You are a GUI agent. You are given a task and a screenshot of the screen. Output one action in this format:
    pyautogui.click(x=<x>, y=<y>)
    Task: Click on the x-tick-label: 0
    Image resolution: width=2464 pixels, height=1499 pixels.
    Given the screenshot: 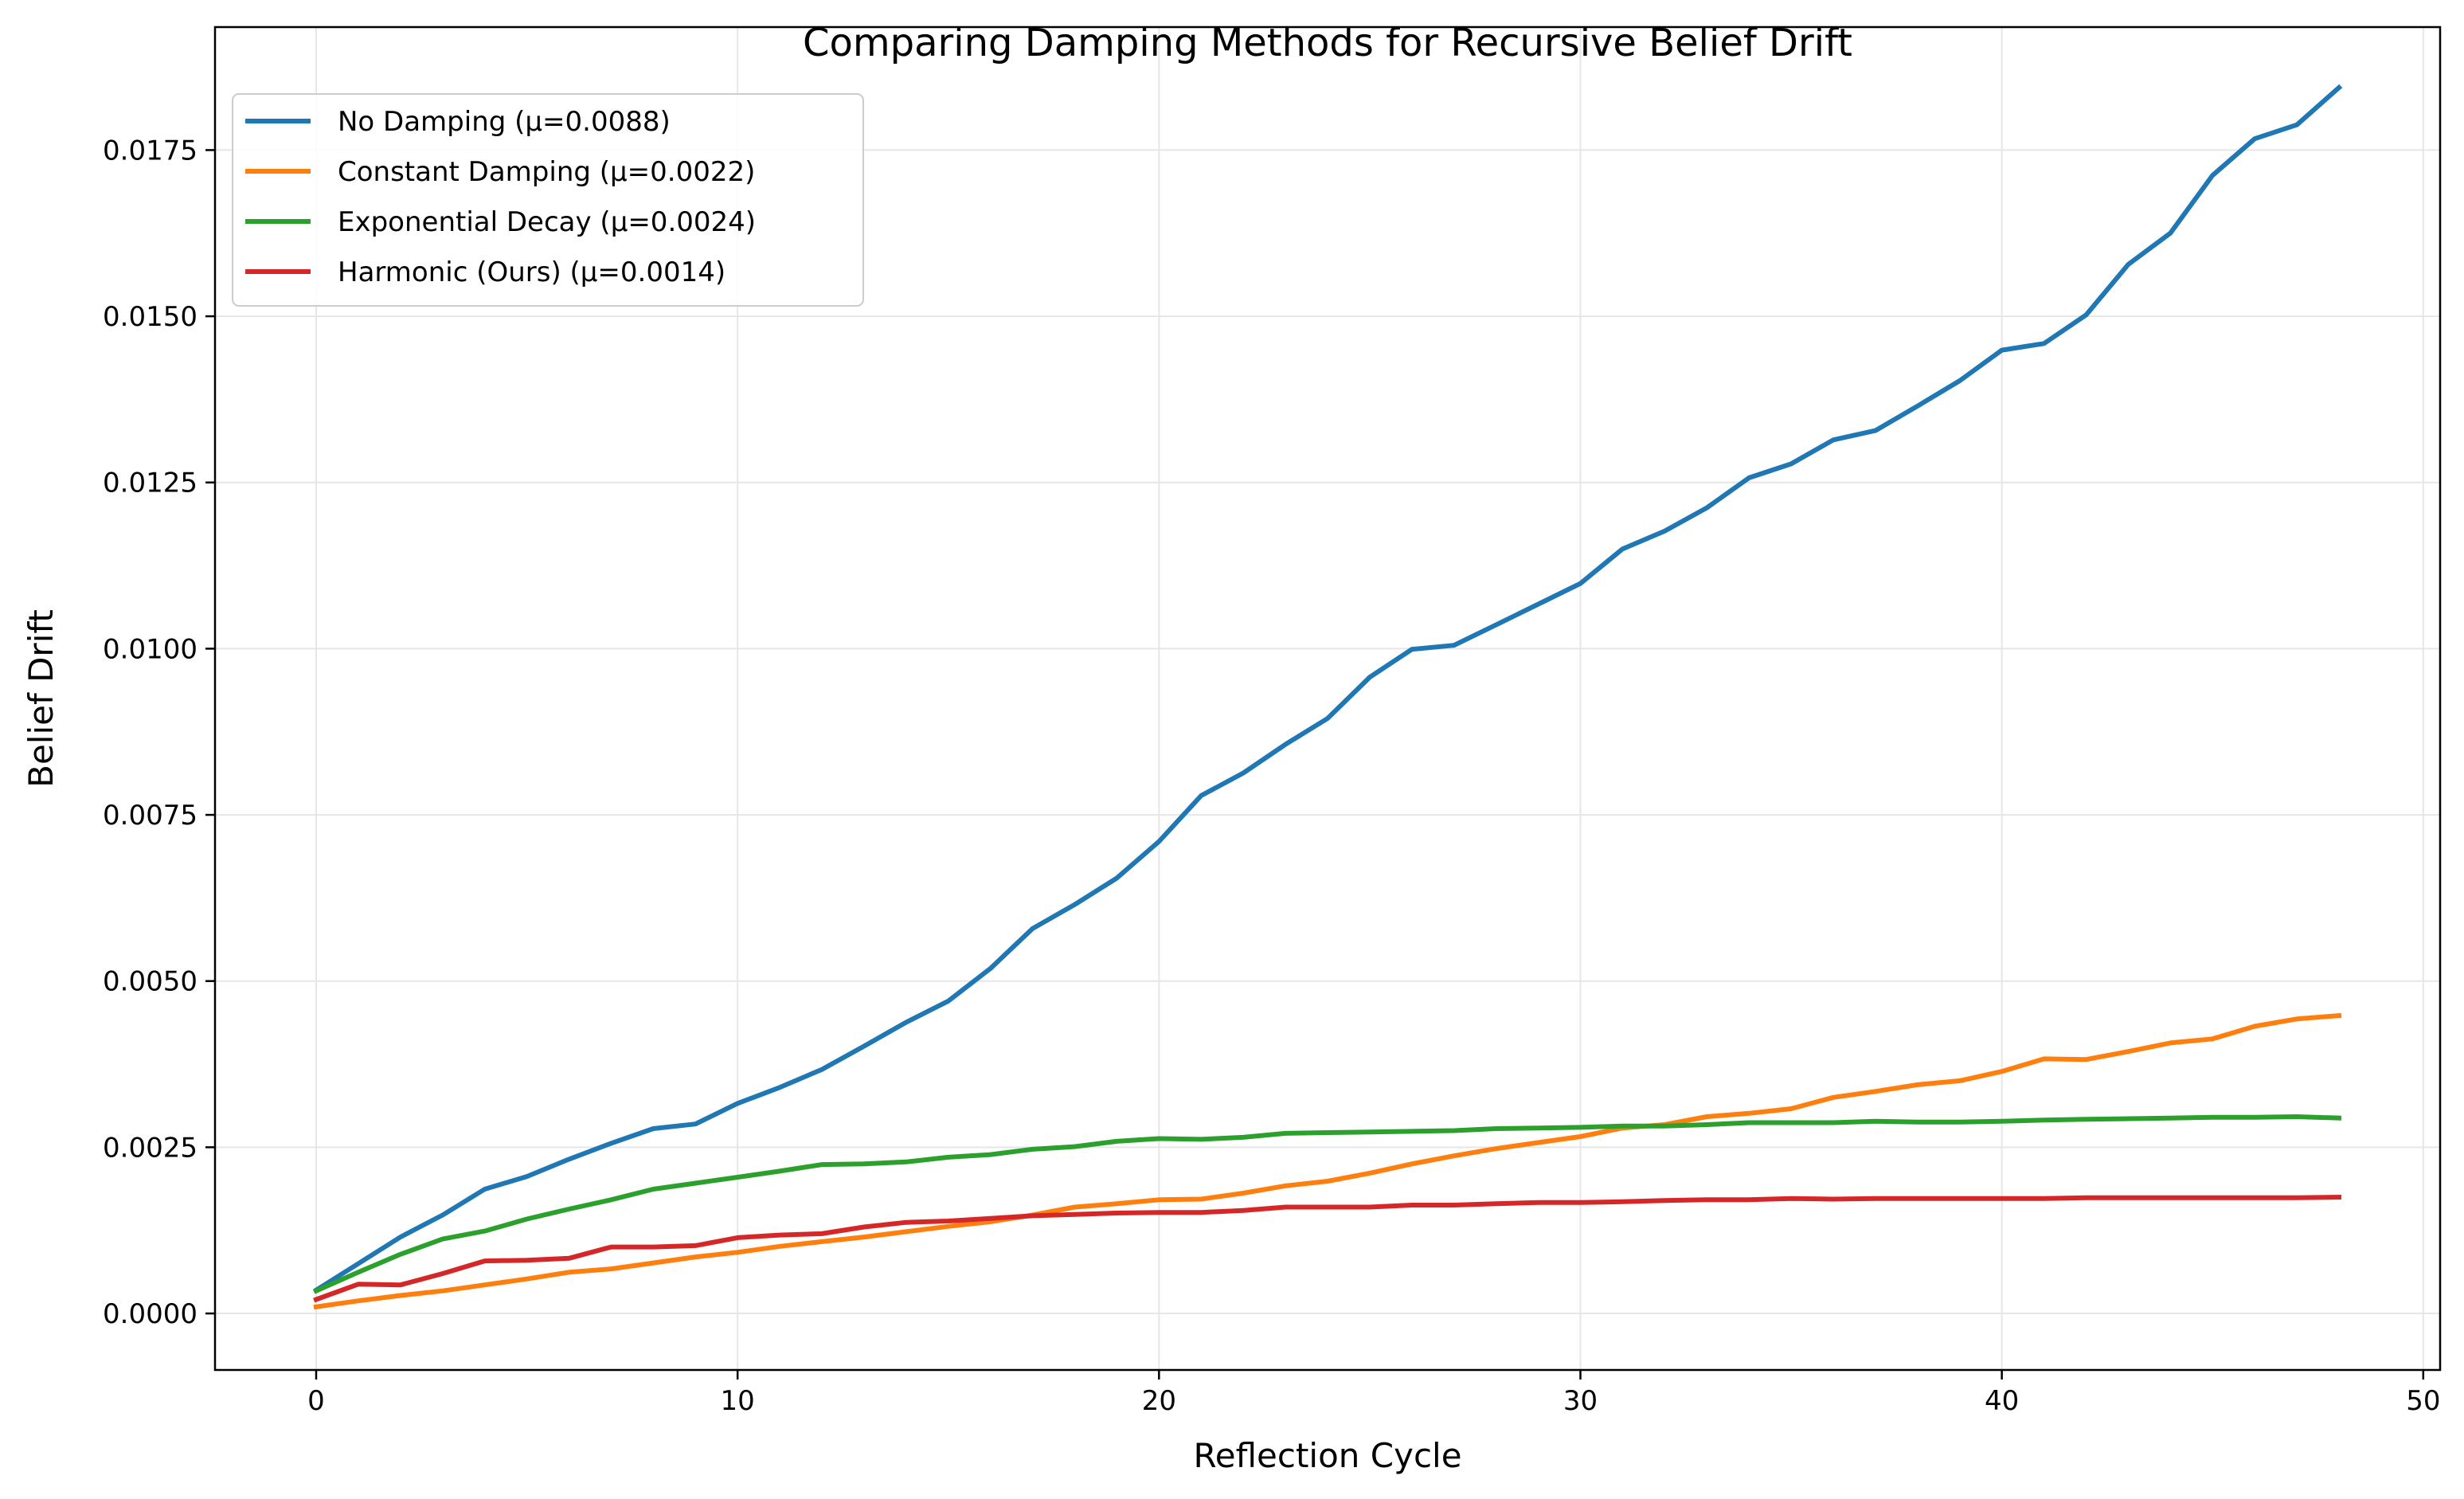 What is the action you would take?
    pyautogui.click(x=316, y=1401)
    